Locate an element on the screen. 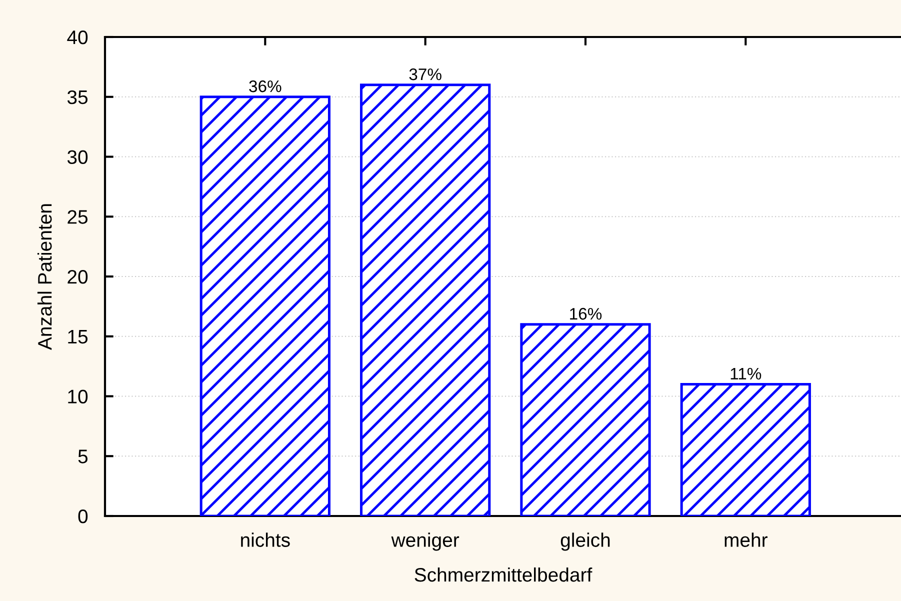 The height and width of the screenshot is (601, 901). y-tick-label: 20 is located at coordinates (78, 277).